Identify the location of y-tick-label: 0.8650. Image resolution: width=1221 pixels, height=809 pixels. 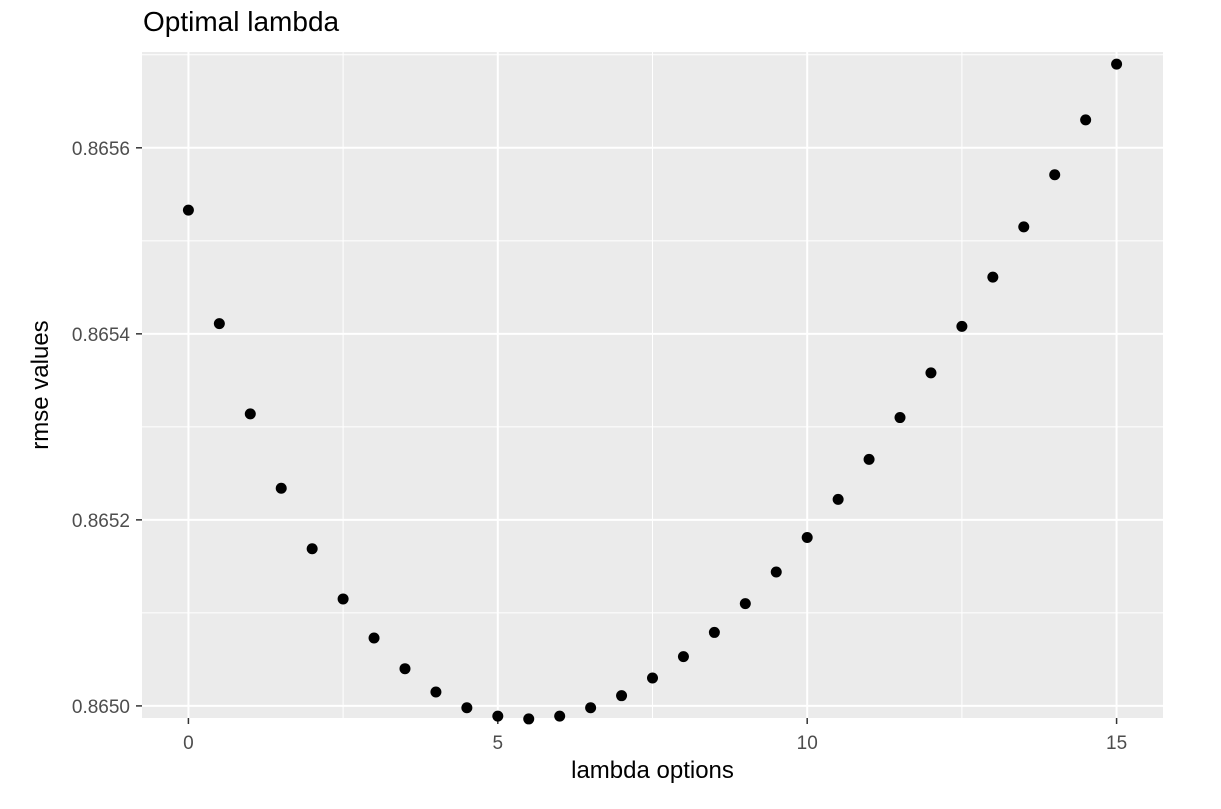
(101, 707).